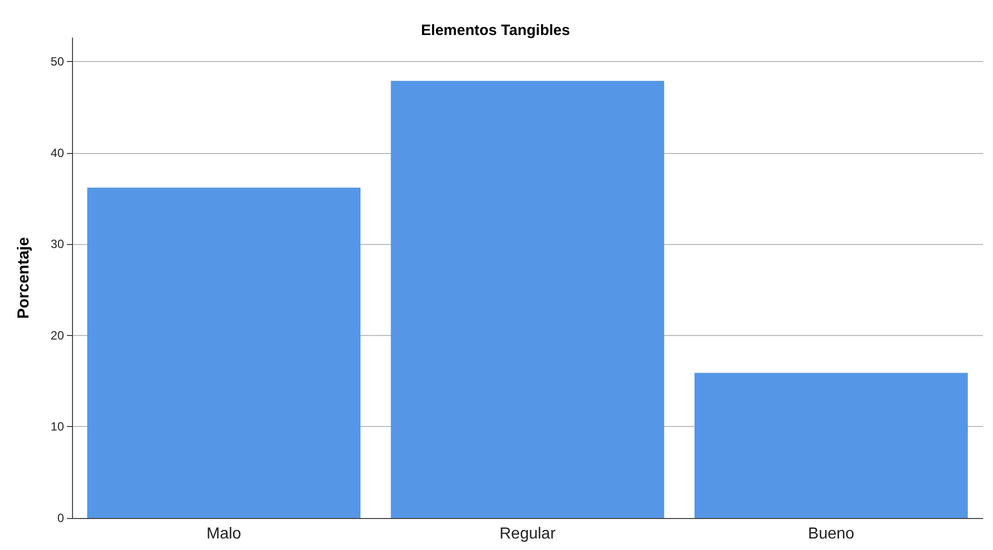 The width and height of the screenshot is (993, 550). What do you see at coordinates (60, 518) in the screenshot?
I see `y-tick-label: 0` at bounding box center [60, 518].